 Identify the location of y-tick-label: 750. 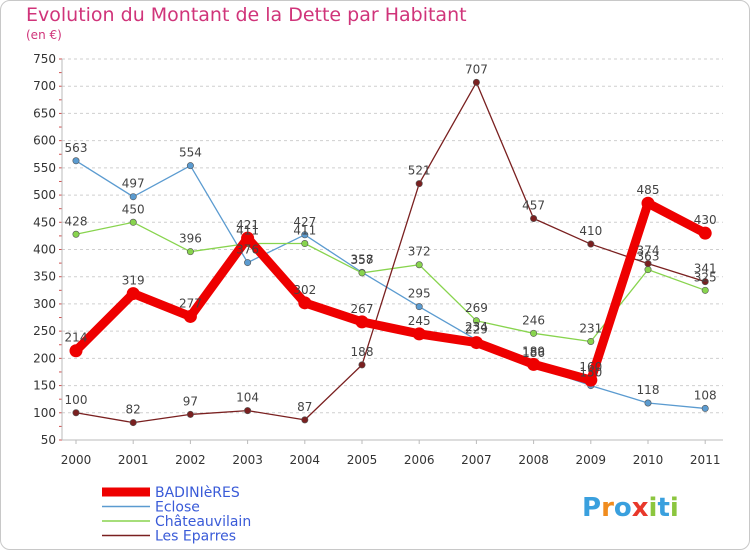
(44, 59).